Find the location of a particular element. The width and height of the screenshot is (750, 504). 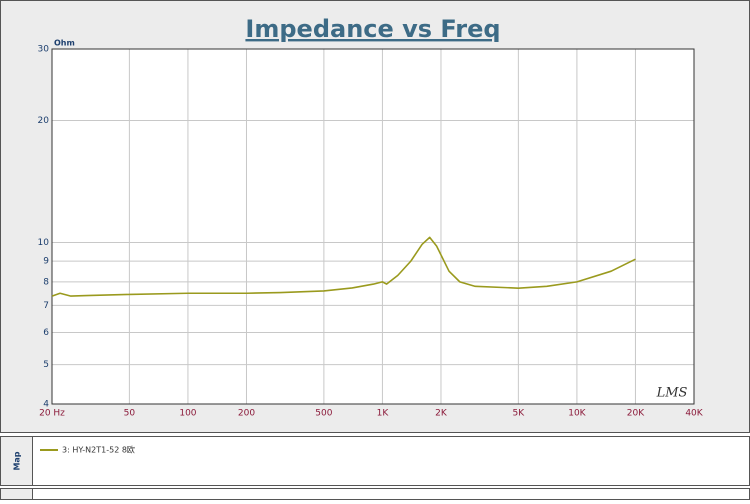

y-tick-label: 5 is located at coordinates (46, 365).